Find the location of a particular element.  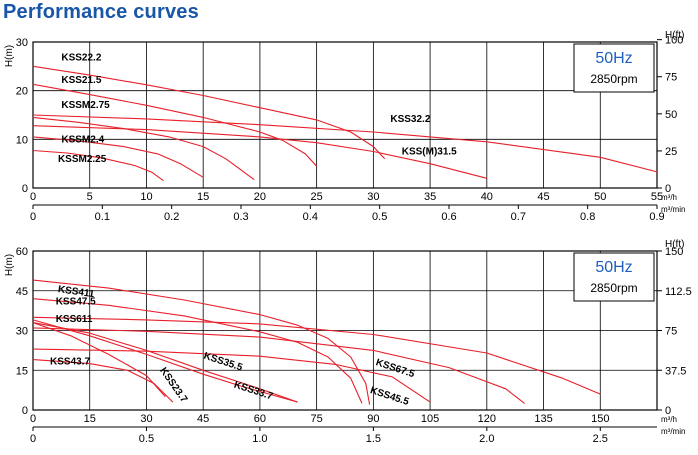

chart1-x-tick-label: 20 is located at coordinates (260, 197).